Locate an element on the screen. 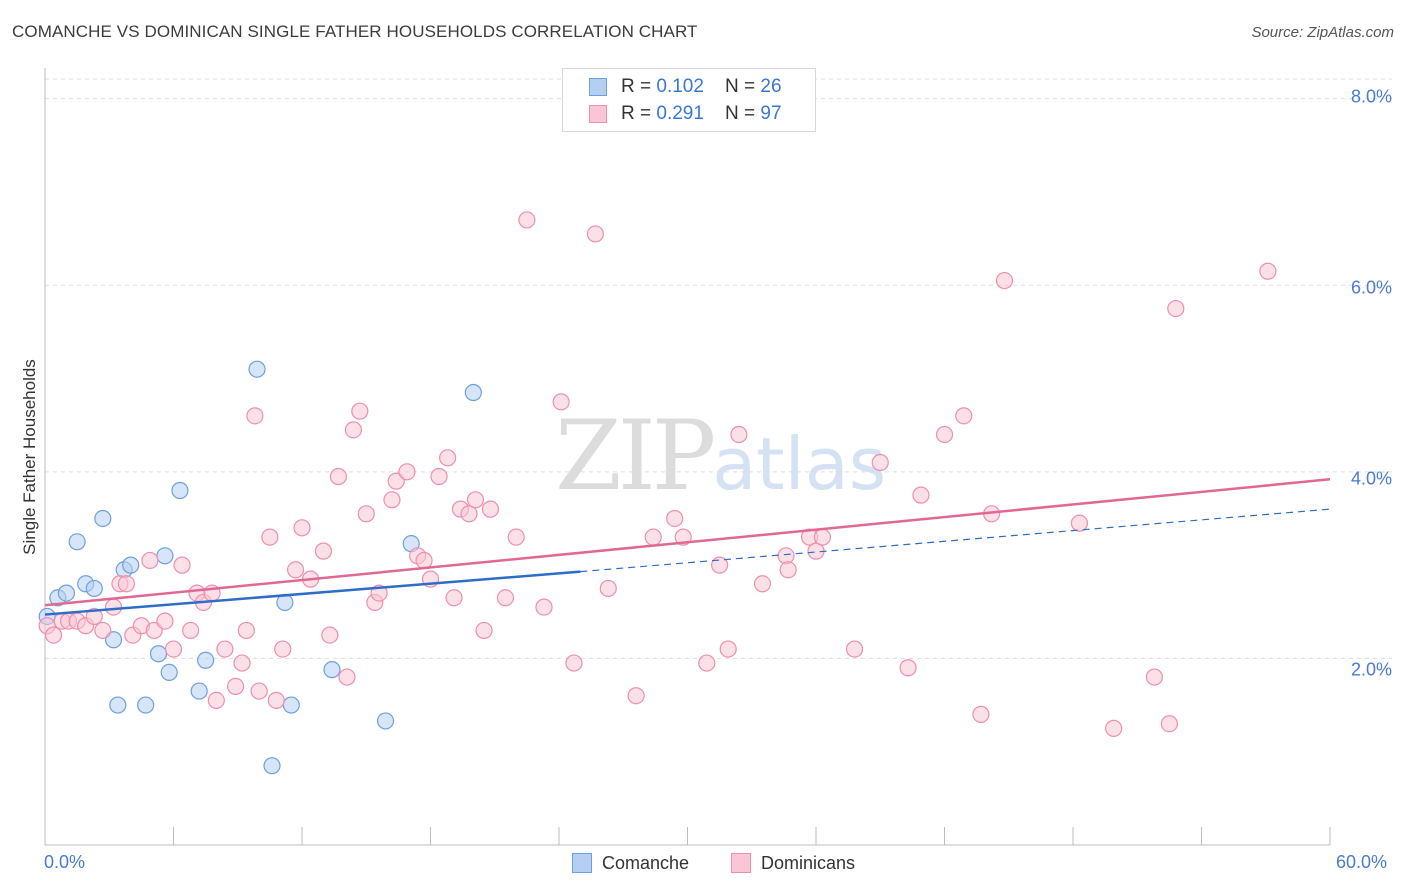 The image size is (1406, 892). y-tick-label: 4.0% is located at coordinates (1371, 478).